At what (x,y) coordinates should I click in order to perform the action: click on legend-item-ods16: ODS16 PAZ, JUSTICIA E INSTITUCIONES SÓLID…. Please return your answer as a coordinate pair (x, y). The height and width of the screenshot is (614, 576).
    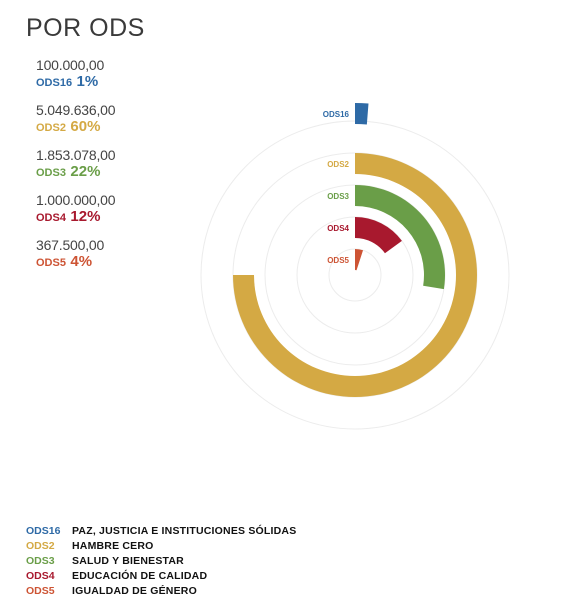
    Looking at the image, I should click on (161, 529).